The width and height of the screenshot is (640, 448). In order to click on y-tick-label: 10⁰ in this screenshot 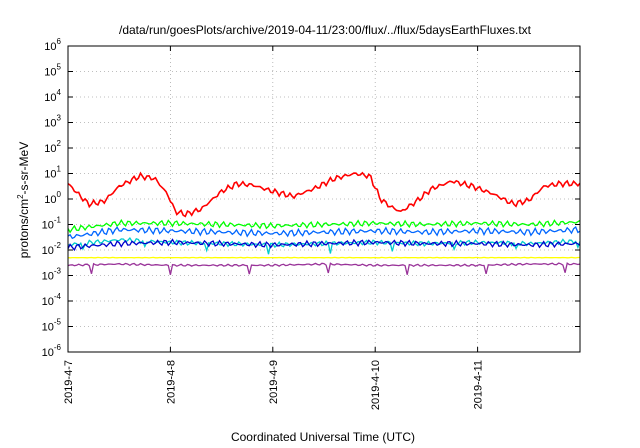, I will do `click(52, 198)`.